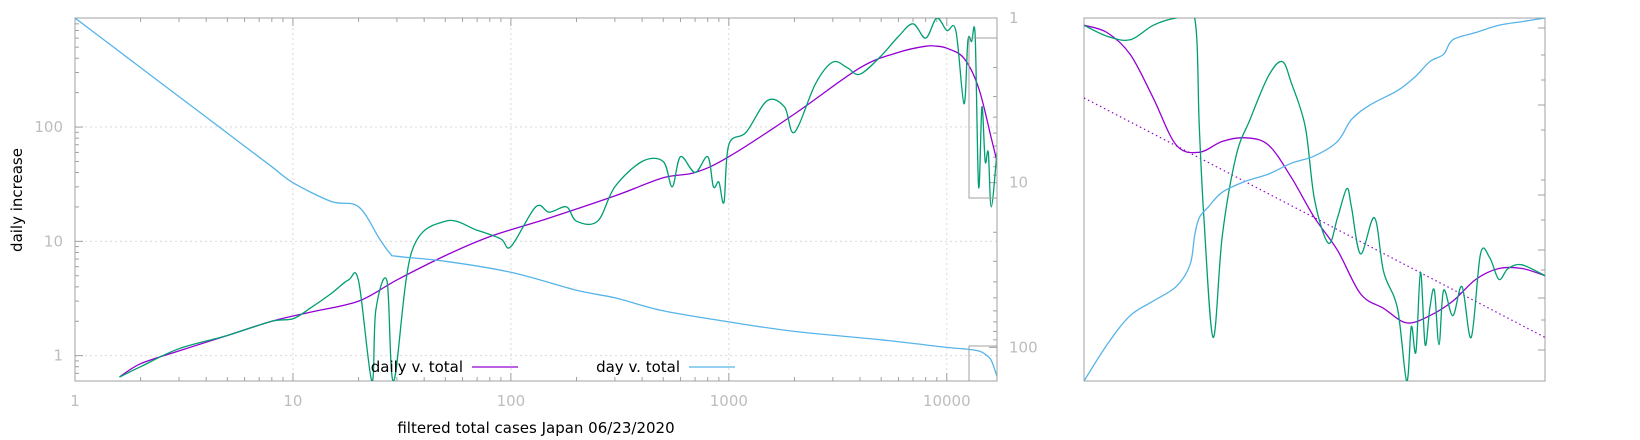  I want to click on inset-upper-rect, so click(983, 118).